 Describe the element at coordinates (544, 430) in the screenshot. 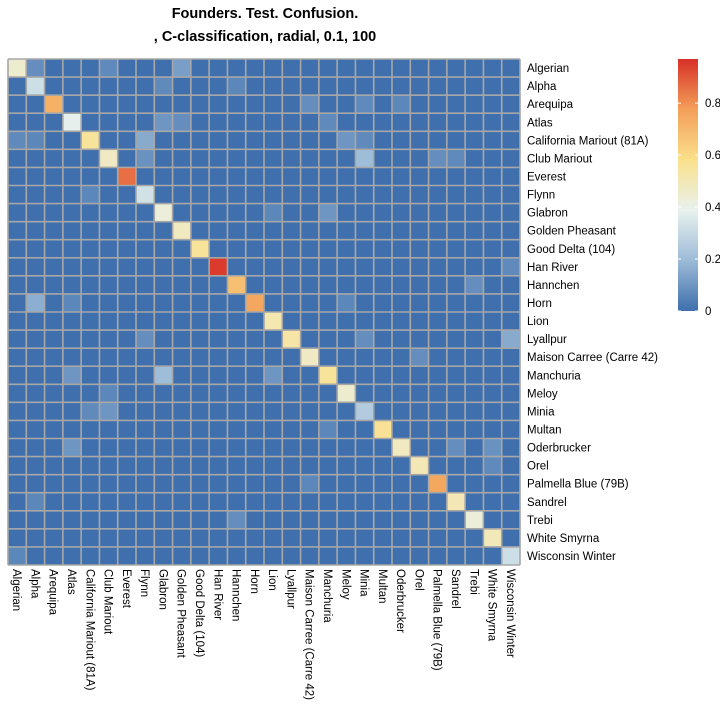

I see `row-label: Multan` at that location.